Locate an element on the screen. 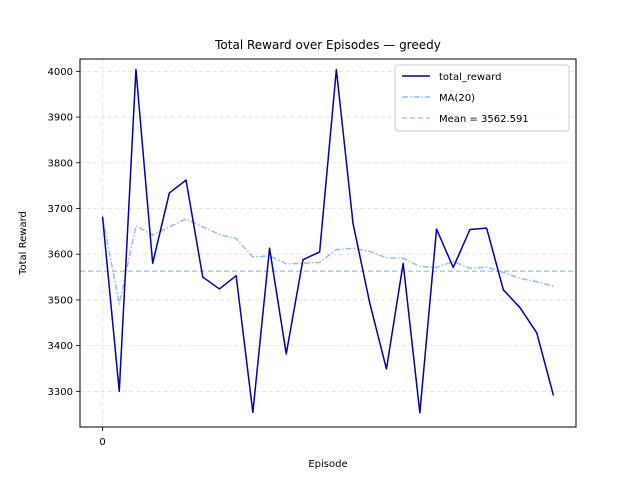  legend-label-total-reward: total_reward is located at coordinates (470, 77).